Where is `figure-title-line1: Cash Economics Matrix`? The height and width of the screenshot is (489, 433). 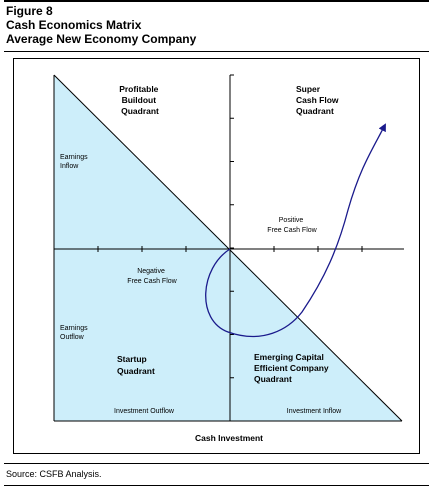
figure-title-line1: Cash Economics Matrix is located at coordinates (74, 25).